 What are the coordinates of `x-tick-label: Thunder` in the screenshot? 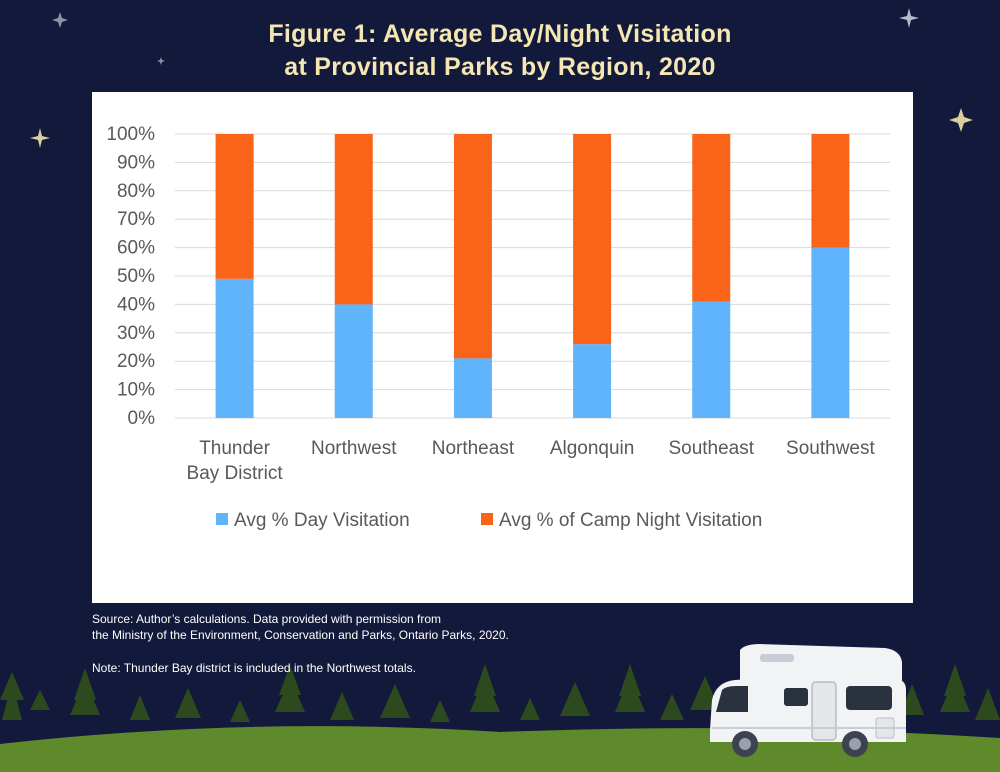 It's located at (234, 448).